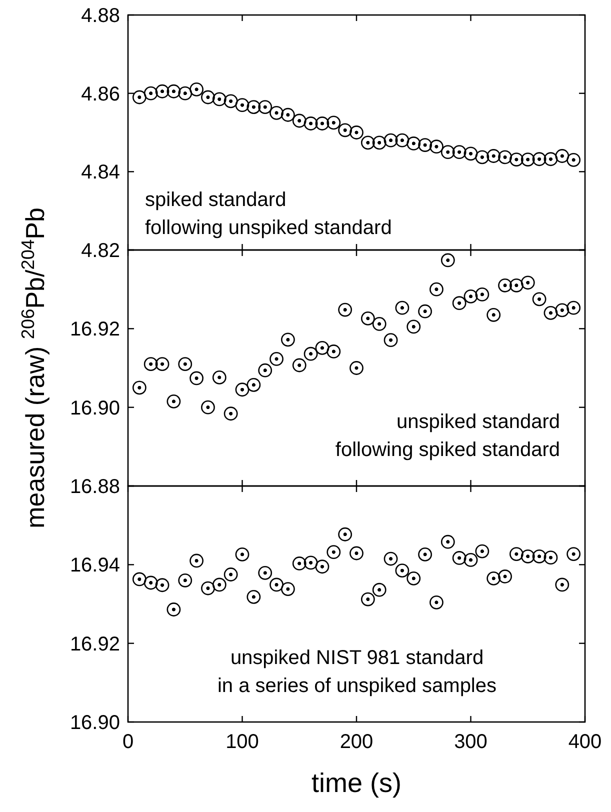 The width and height of the screenshot is (611, 812). I want to click on x-tick-label: 200, so click(357, 742).